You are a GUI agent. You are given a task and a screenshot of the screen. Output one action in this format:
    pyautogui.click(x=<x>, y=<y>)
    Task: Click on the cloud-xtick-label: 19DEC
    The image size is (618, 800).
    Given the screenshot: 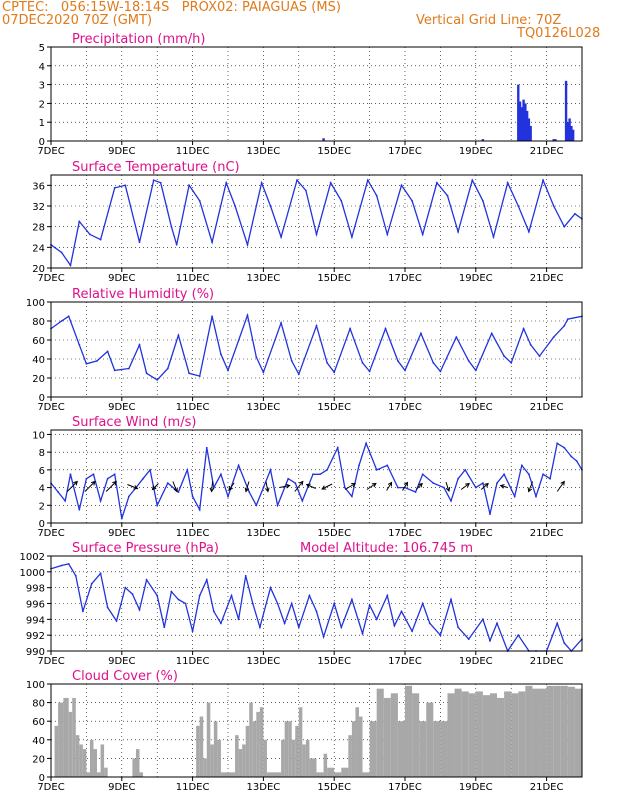 What is the action you would take?
    pyautogui.click(x=476, y=787)
    